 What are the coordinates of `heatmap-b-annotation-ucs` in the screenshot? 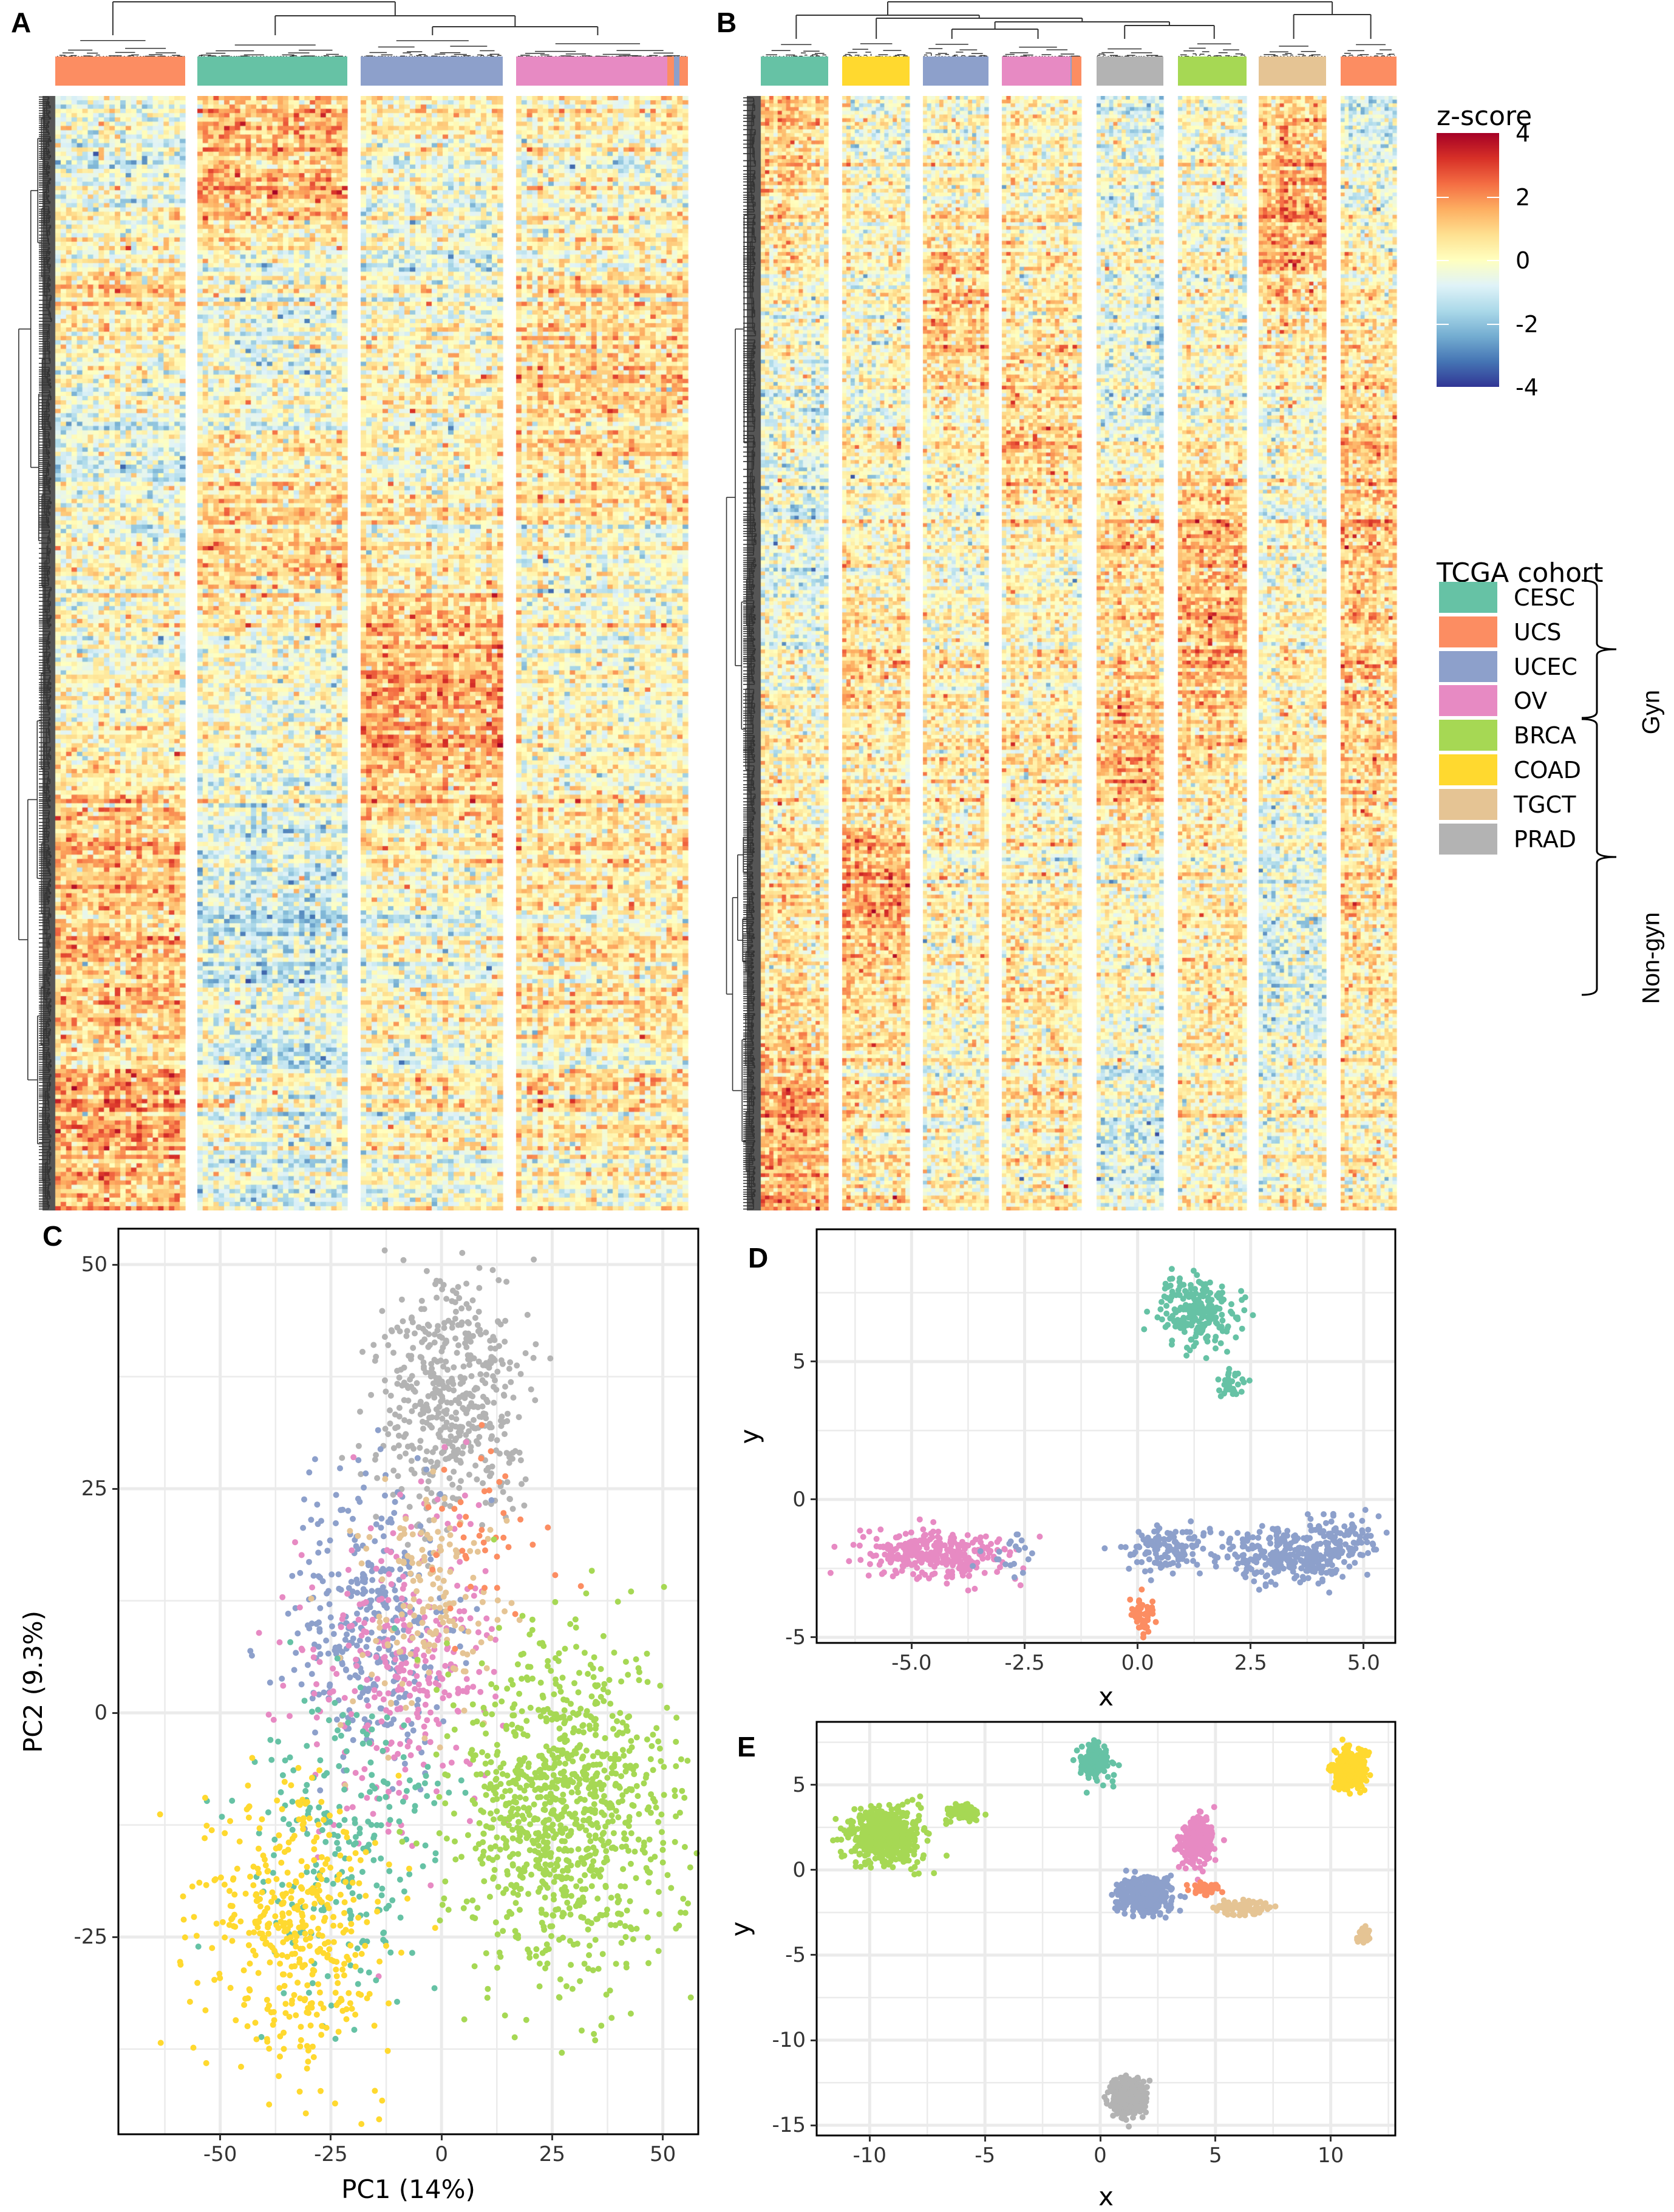 It's located at (1076, 71).